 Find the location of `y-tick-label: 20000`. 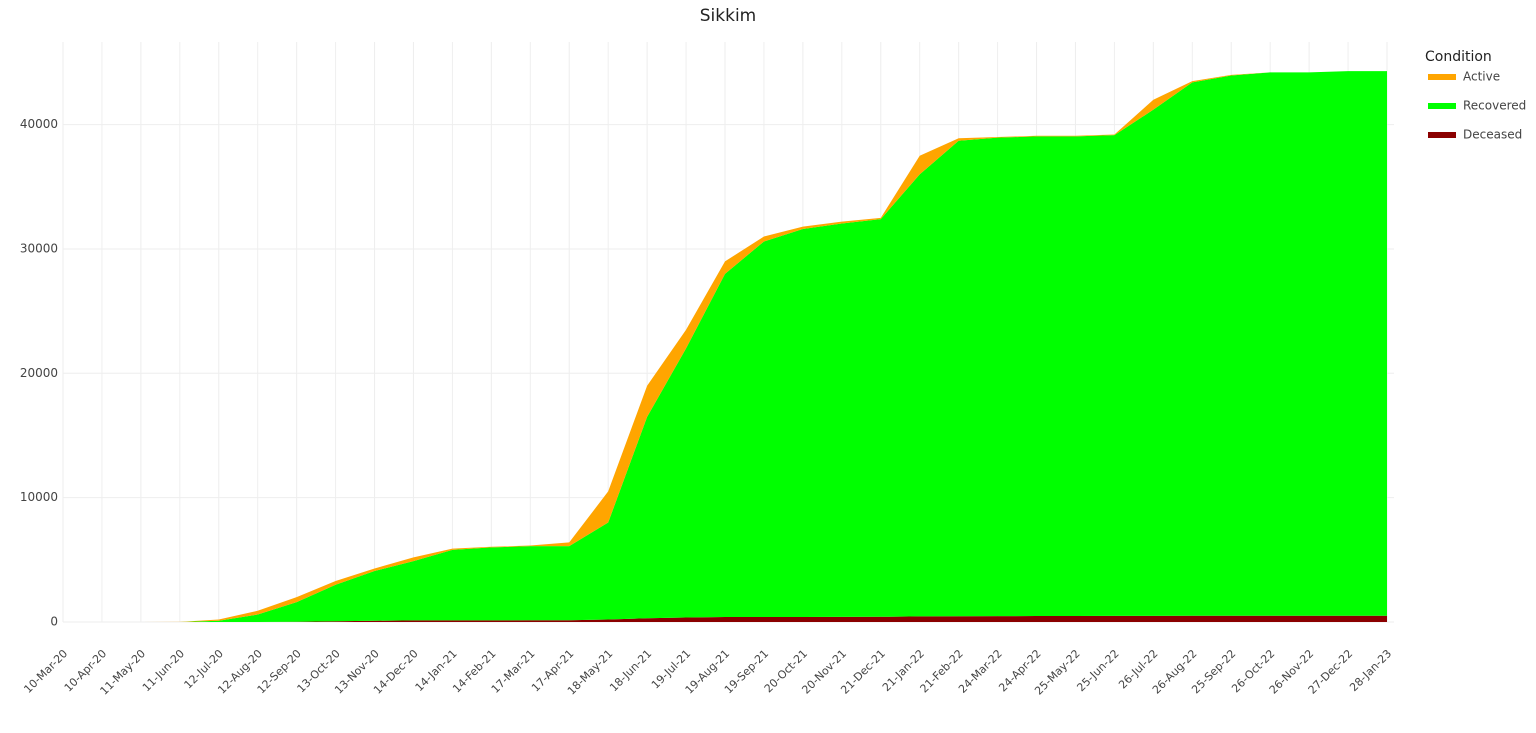

y-tick-label: 20000 is located at coordinates (39, 373).